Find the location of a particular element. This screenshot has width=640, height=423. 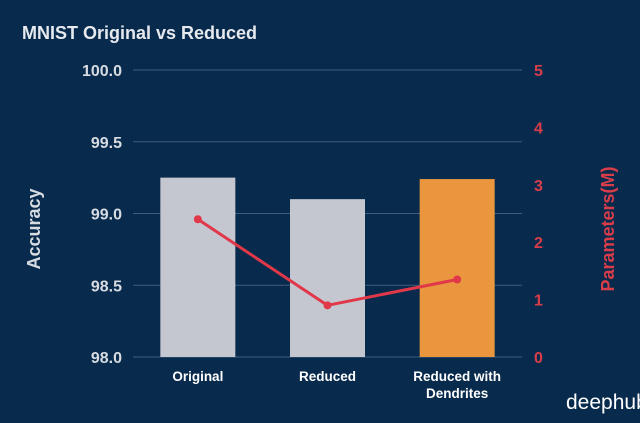

y2-tick-label: 5 is located at coordinates (538, 71).